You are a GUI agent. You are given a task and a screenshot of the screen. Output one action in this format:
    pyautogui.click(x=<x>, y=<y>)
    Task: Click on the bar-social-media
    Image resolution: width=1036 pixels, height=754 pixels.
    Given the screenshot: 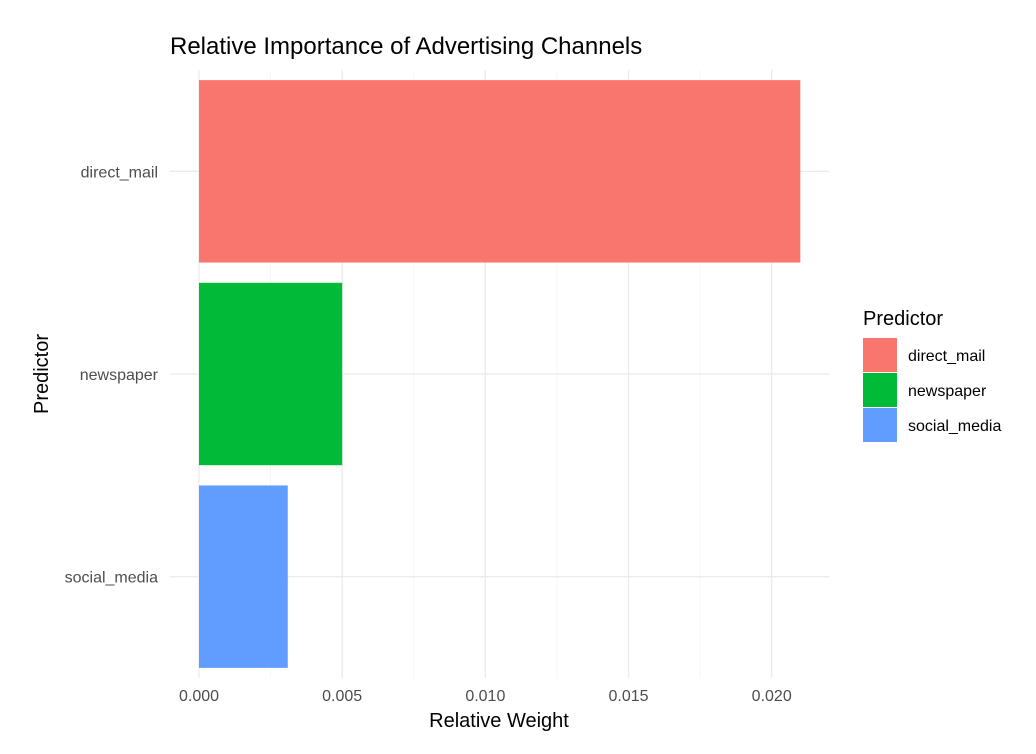 What is the action you would take?
    pyautogui.click(x=243, y=576)
    